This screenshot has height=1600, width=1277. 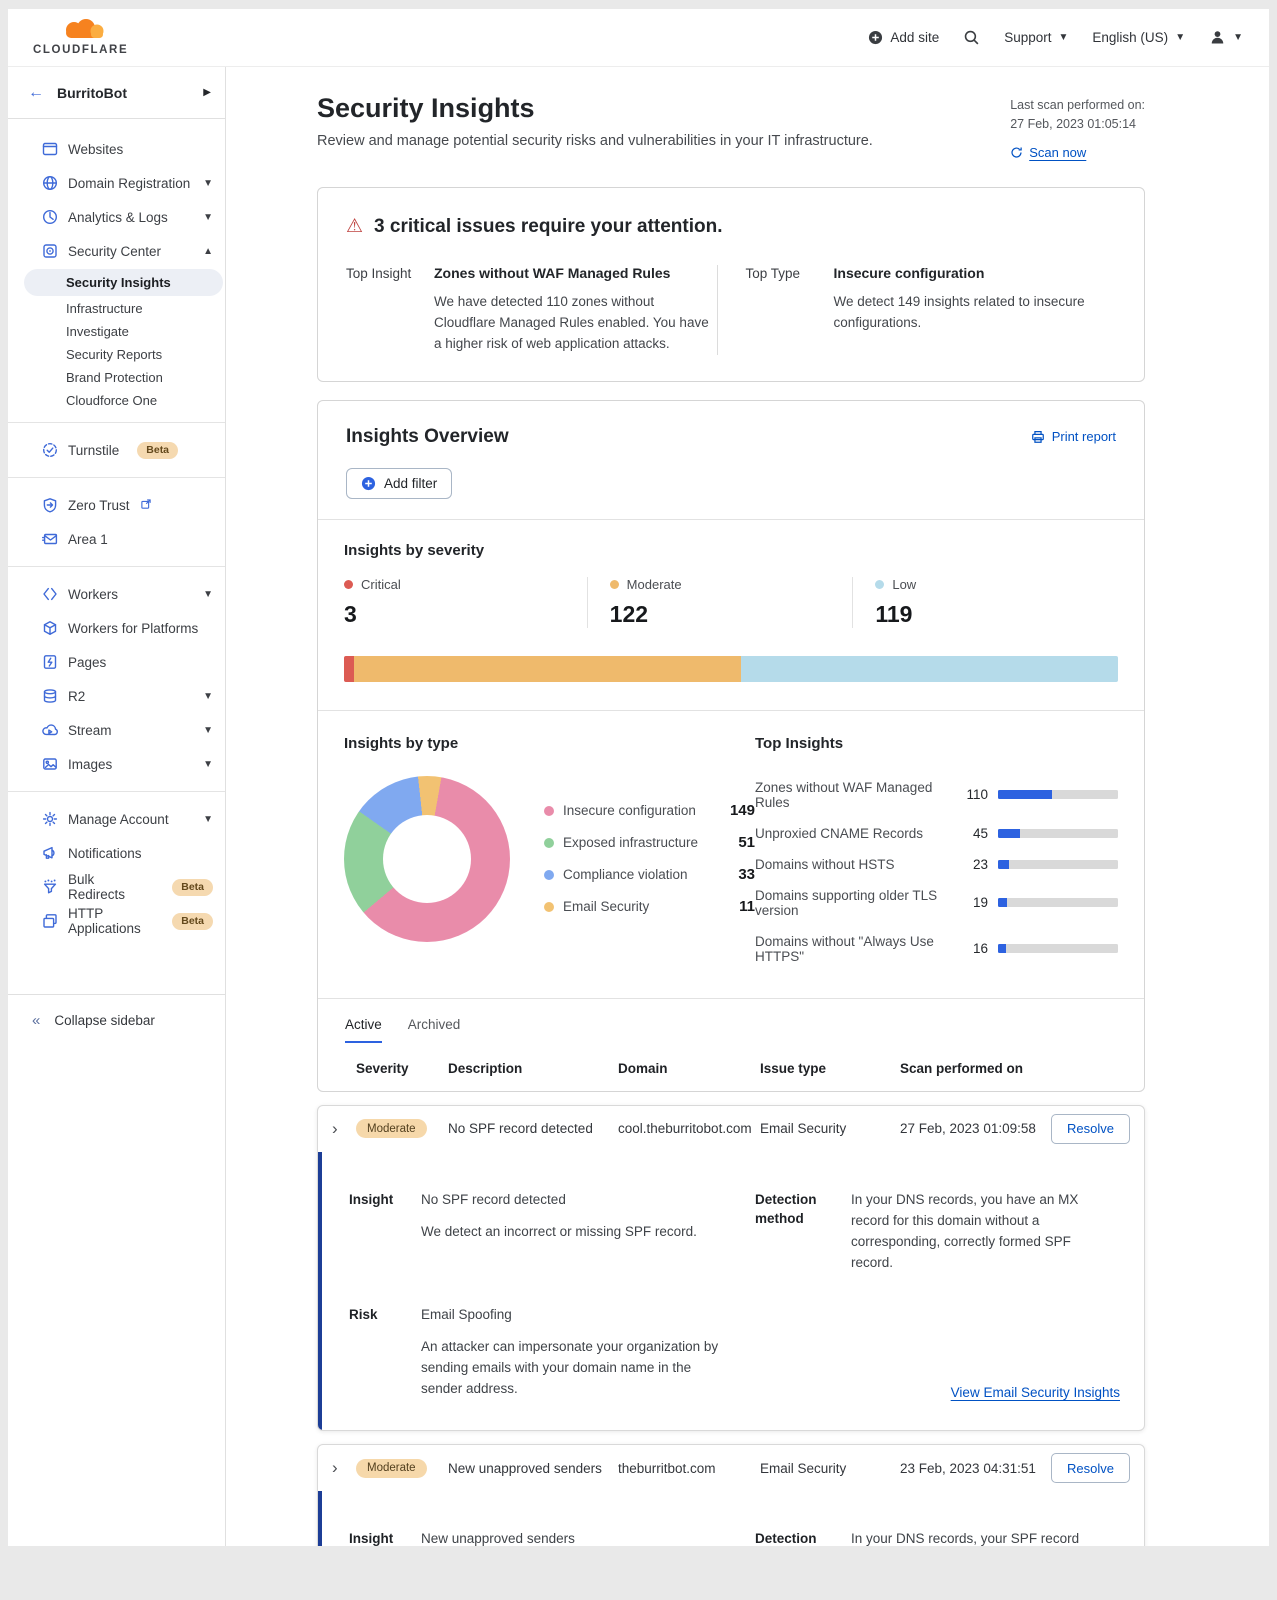 I want to click on top-type-label: Top Type, so click(x=773, y=273).